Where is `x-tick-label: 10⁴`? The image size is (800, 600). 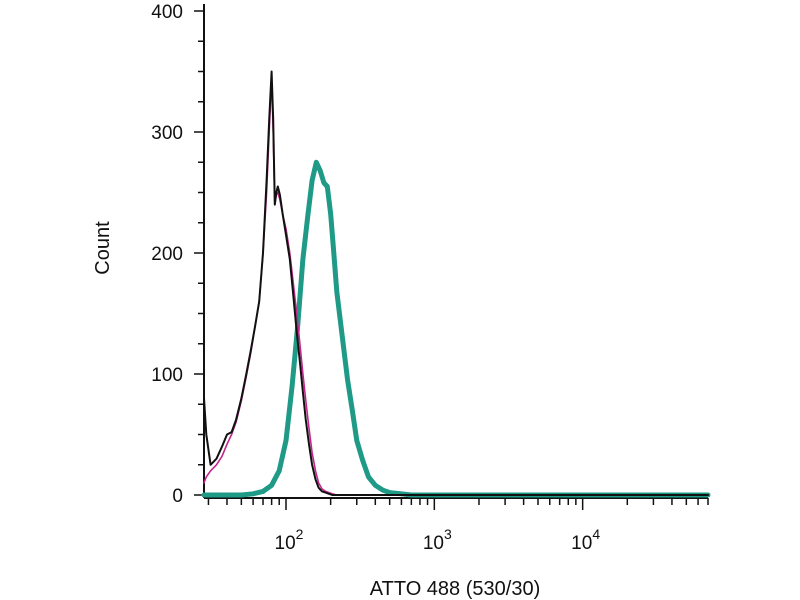
x-tick-label: 10⁴ is located at coordinates (585, 540).